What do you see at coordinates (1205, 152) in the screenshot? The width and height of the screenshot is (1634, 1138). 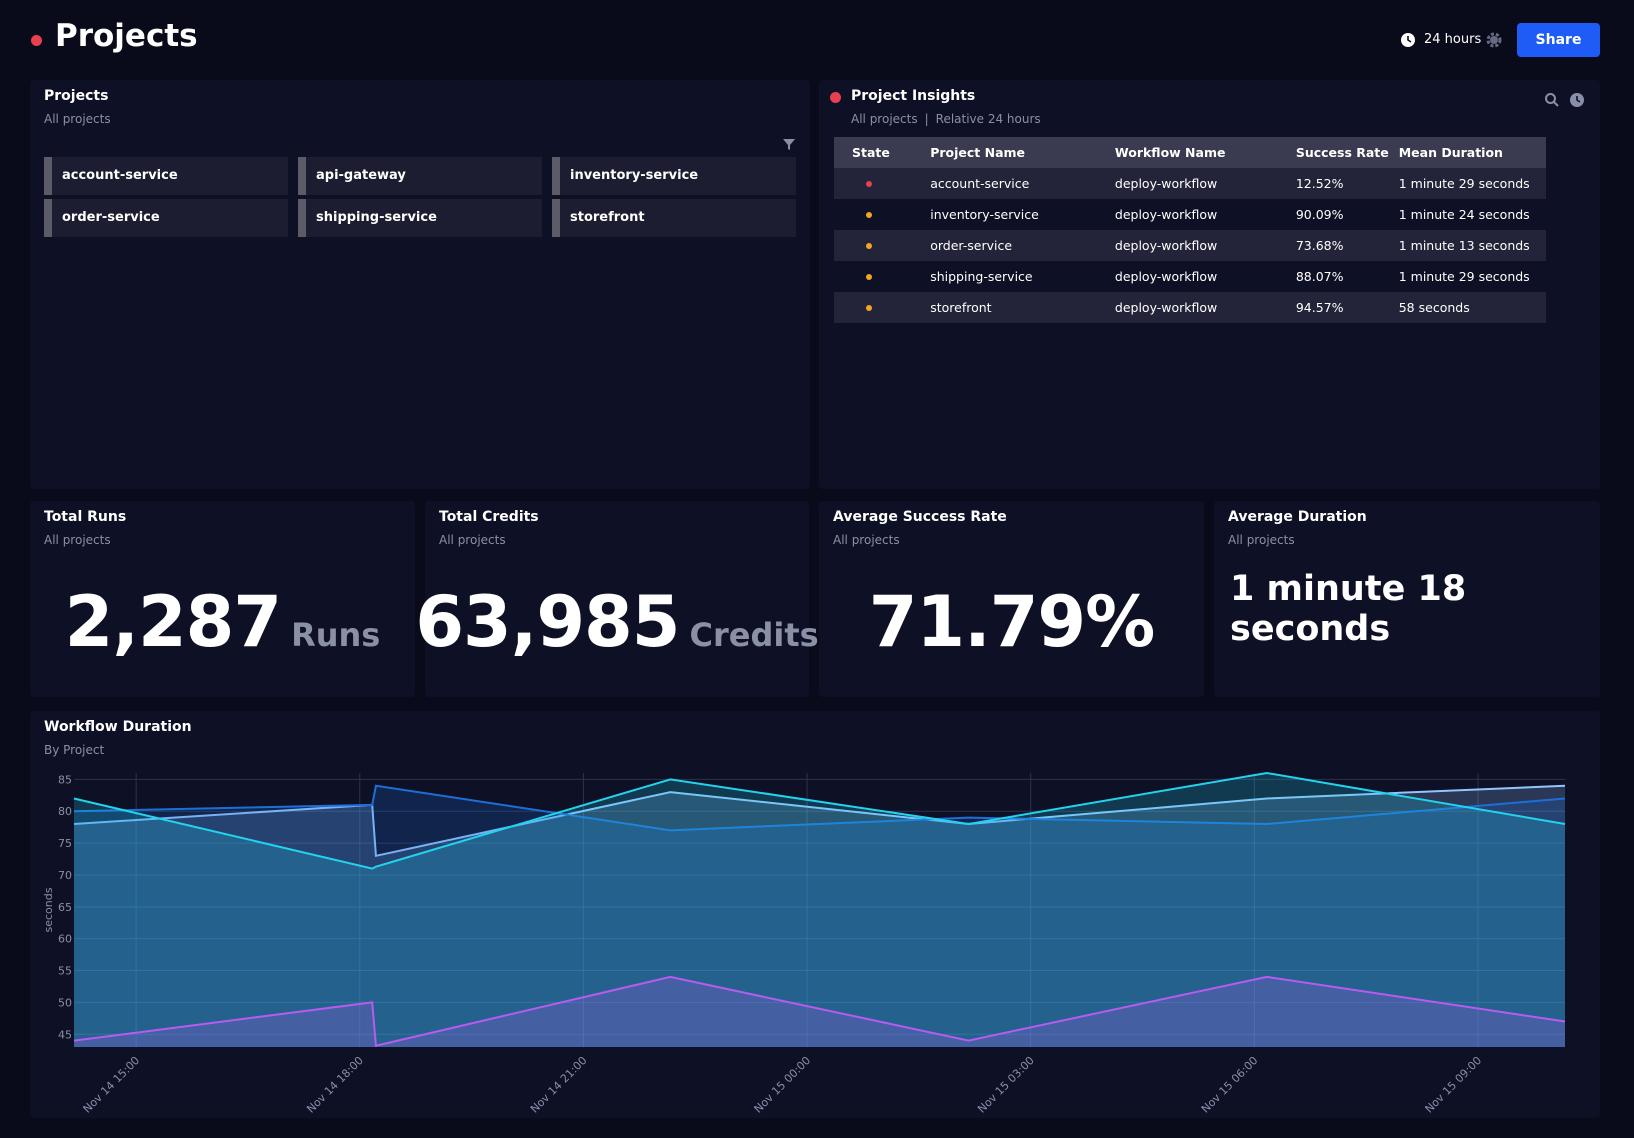 I see `column-header: Workflow Name` at bounding box center [1205, 152].